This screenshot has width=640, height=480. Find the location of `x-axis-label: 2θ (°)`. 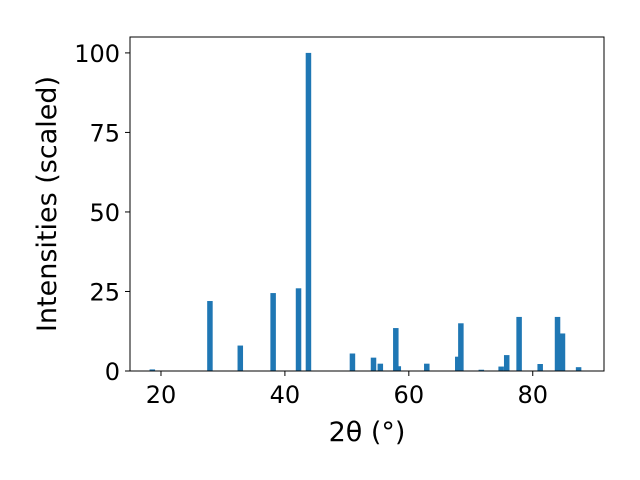

x-axis-label: 2θ (°) is located at coordinates (367, 432).